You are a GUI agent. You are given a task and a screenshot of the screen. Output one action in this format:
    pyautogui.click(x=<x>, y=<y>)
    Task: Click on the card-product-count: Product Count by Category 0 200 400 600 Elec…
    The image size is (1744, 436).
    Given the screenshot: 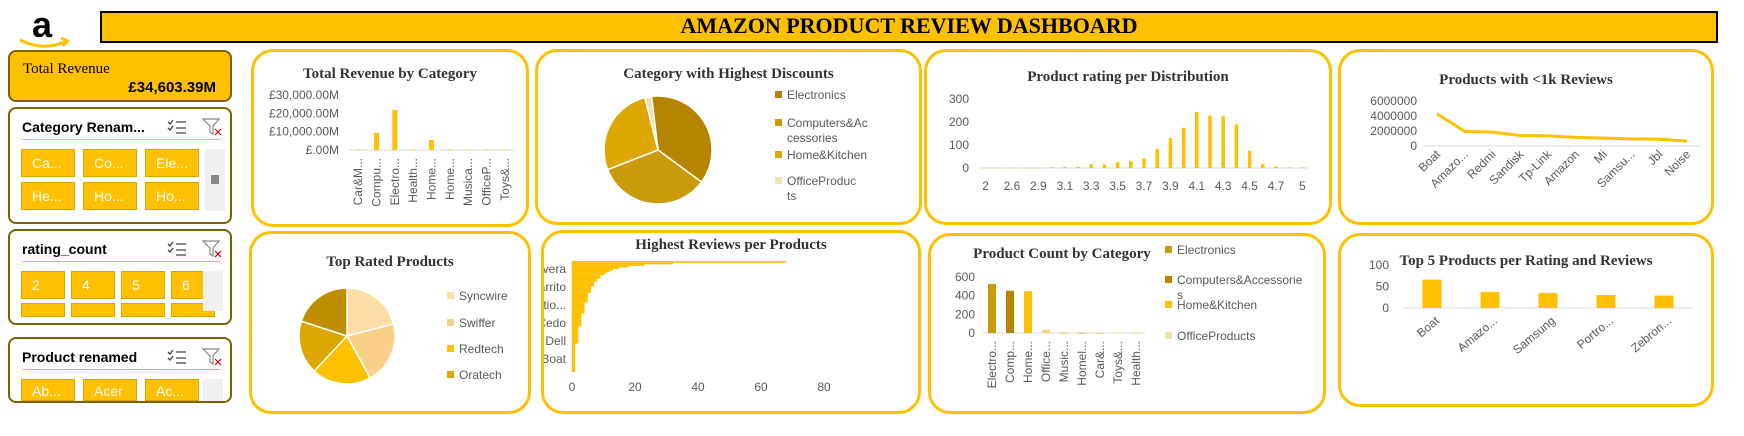 What is the action you would take?
    pyautogui.click(x=1127, y=323)
    